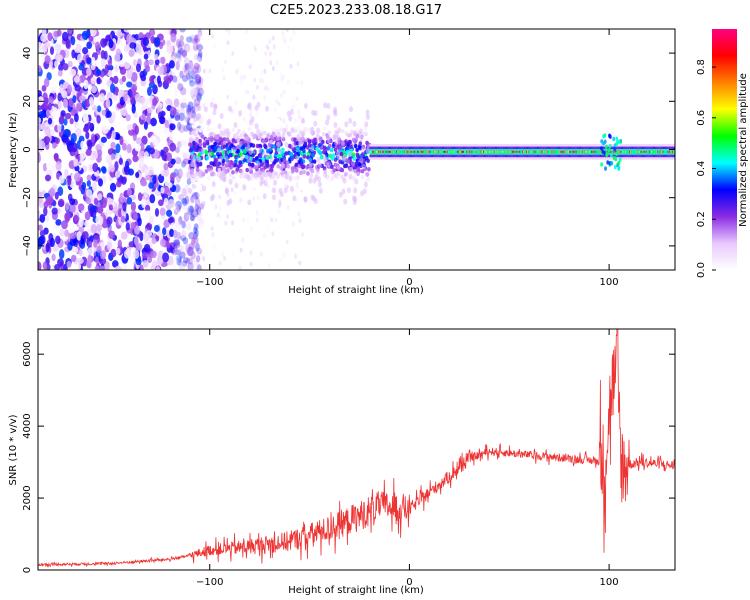 The height and width of the screenshot is (600, 750). What do you see at coordinates (209, 282) in the screenshot?
I see `x-tick-label: −100` at bounding box center [209, 282].